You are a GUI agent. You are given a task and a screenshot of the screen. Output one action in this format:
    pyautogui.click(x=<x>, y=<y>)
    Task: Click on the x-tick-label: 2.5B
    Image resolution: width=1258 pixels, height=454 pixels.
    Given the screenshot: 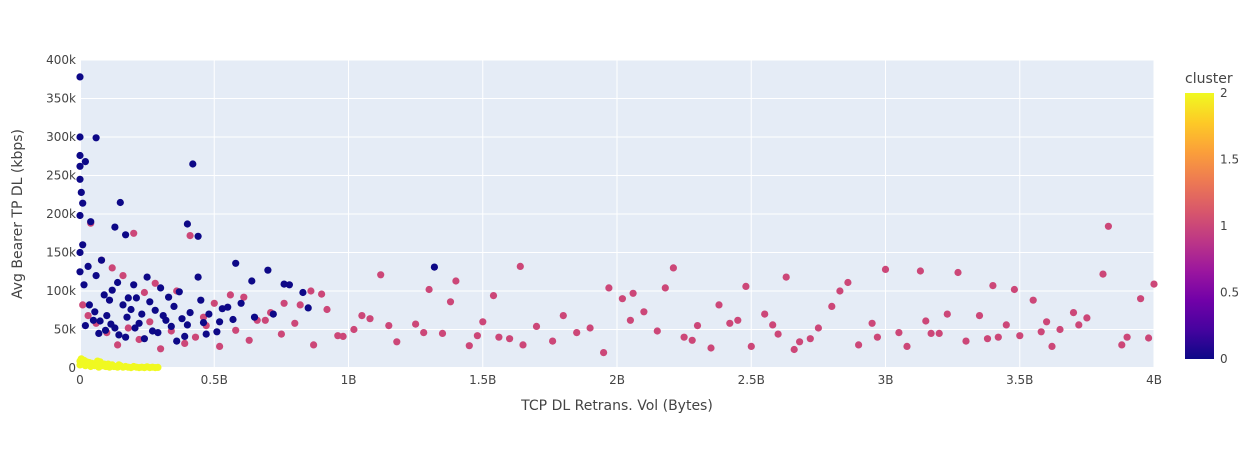 What is the action you would take?
    pyautogui.click(x=751, y=380)
    